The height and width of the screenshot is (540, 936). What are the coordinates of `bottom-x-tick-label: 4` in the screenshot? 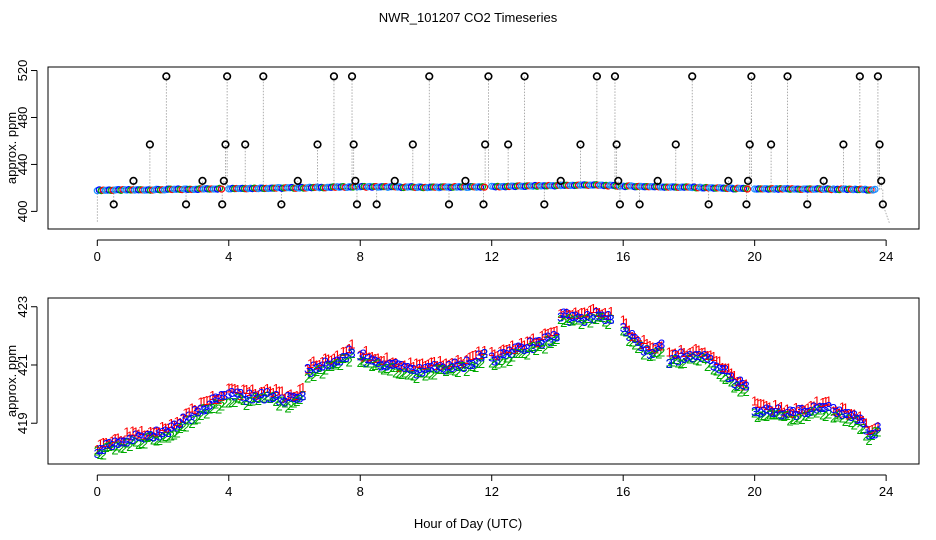 It's located at (228, 491).